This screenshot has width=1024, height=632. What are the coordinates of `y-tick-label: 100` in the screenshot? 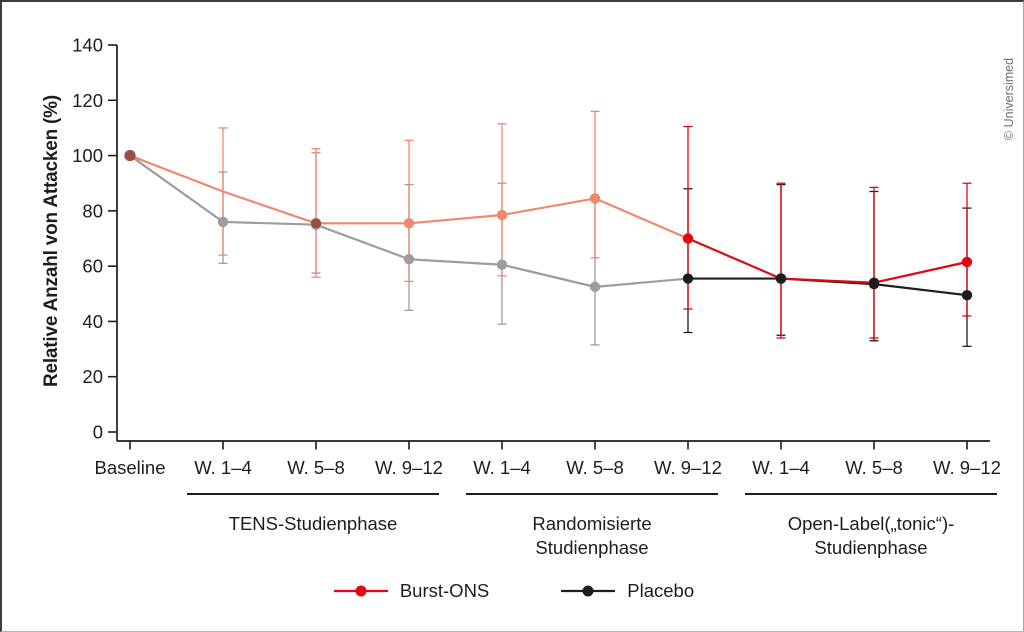 It's located at (87, 155).